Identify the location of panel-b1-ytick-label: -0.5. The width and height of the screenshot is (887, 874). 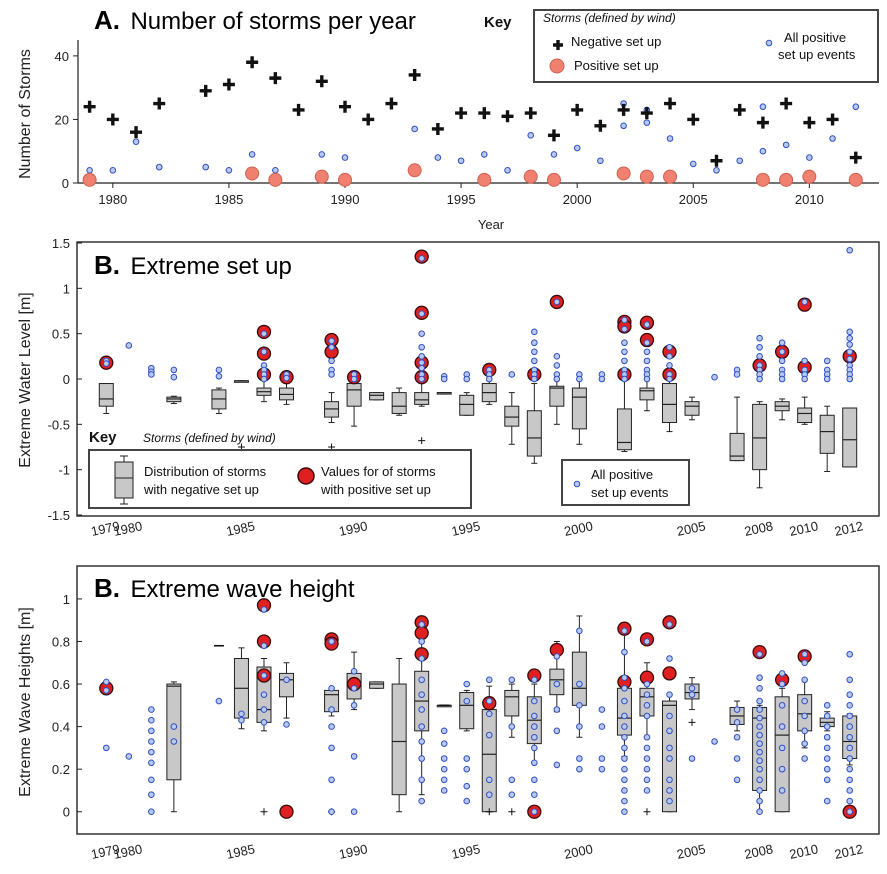
(59, 424).